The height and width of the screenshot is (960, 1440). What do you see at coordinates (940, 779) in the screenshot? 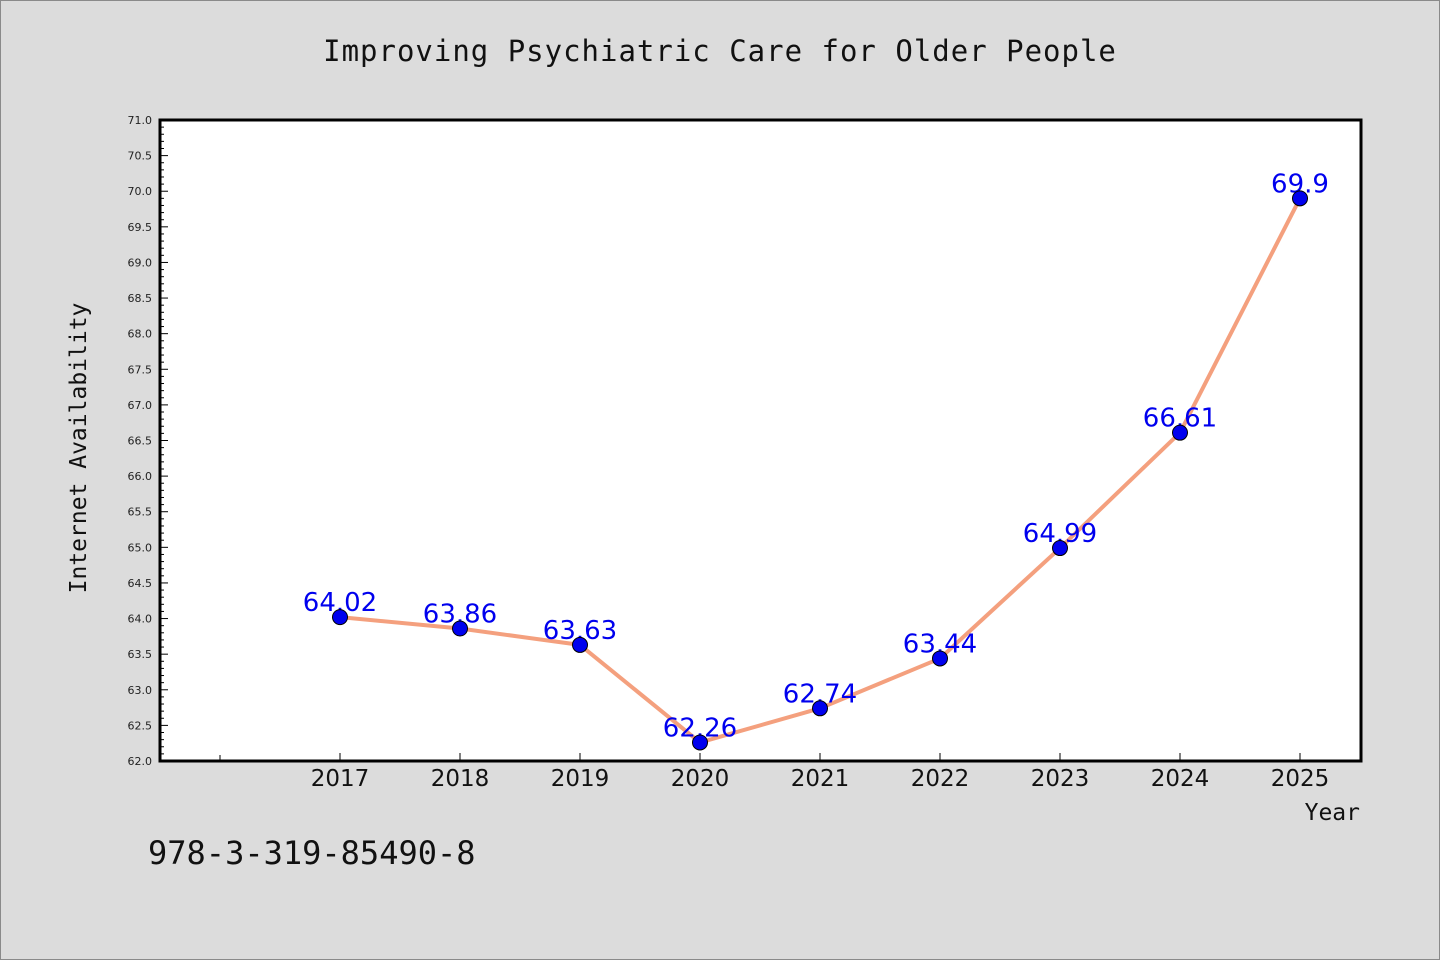
I see `x-tick-label: 2022` at bounding box center [940, 779].